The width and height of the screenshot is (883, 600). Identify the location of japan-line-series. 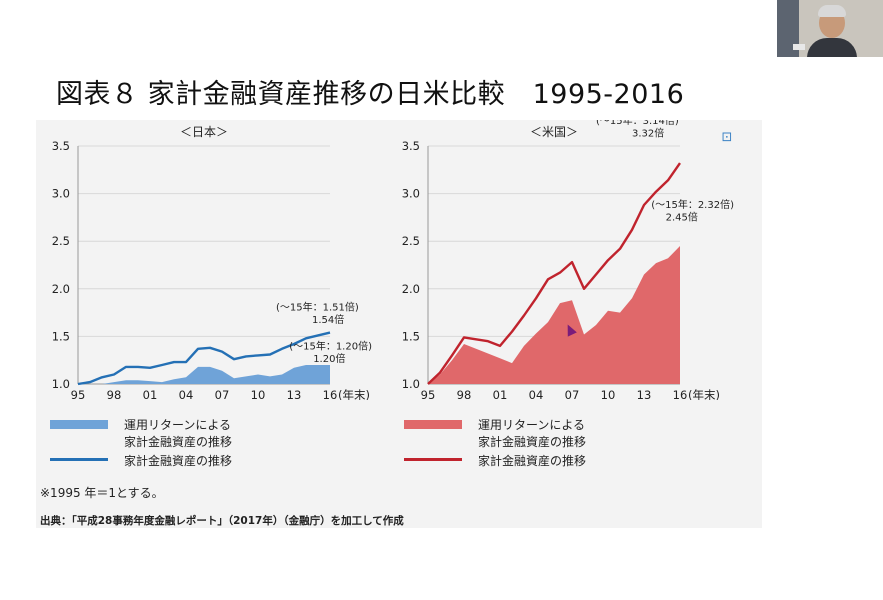
(204, 358).